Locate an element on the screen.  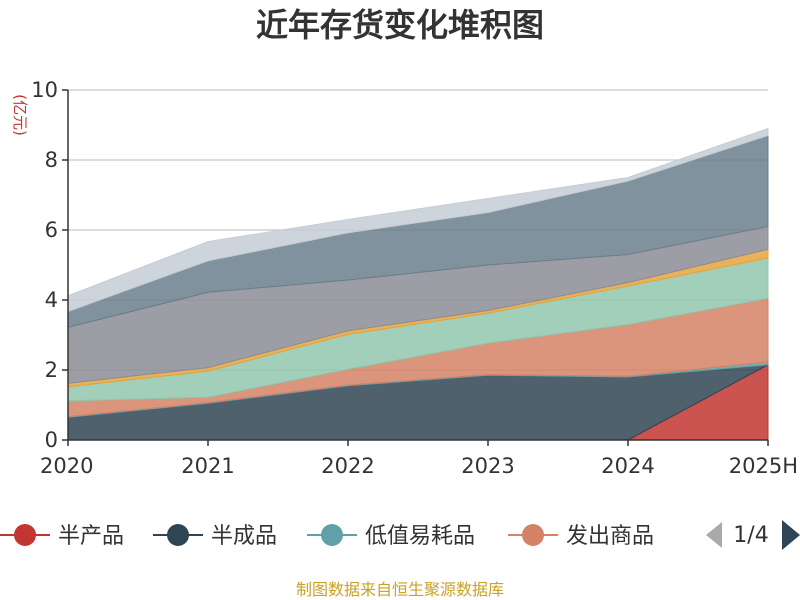
y-tick-label: 10 is located at coordinates (44, 90).